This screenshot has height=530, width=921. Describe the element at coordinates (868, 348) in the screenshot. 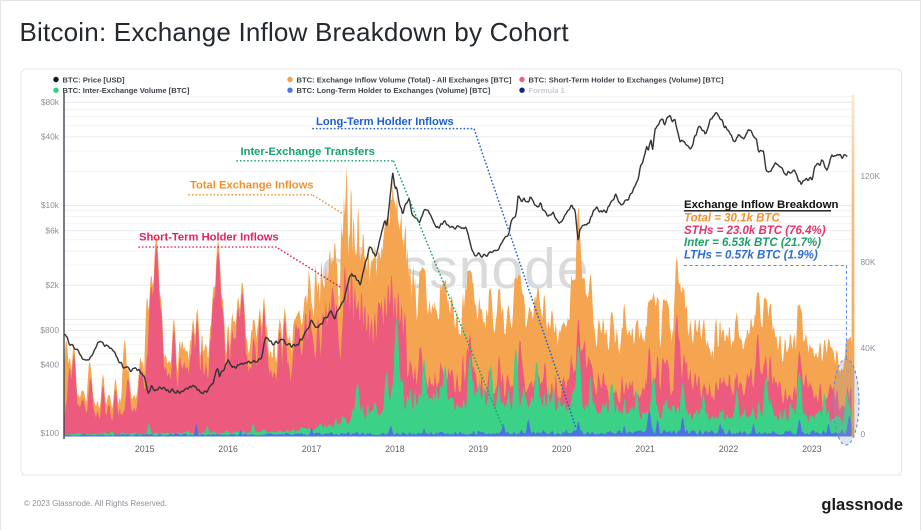

I see `svg-text: 40K` at that location.